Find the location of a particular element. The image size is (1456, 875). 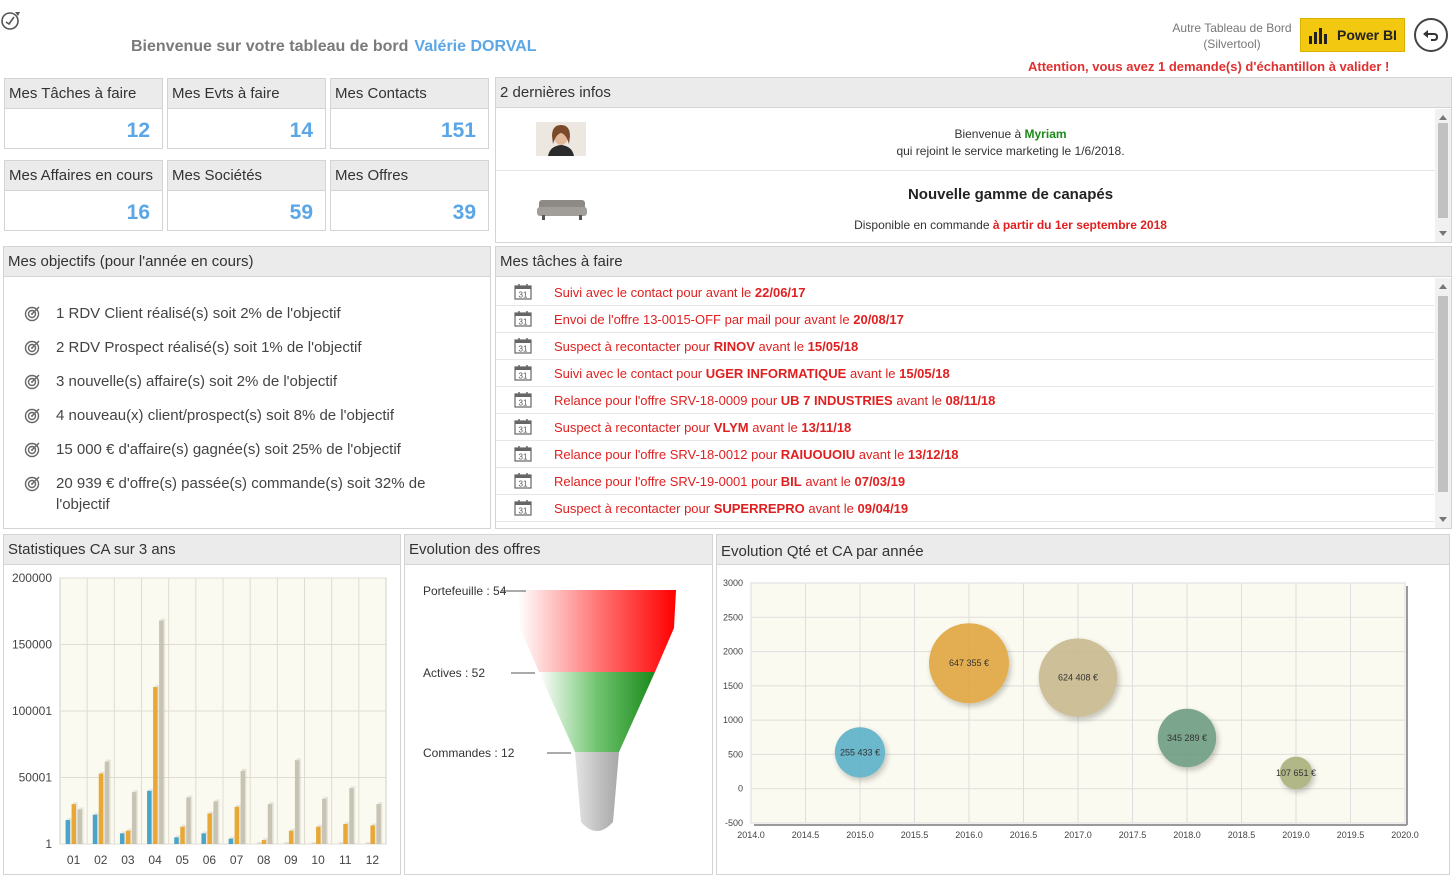

tile-companies: Mes Sociétés 59 is located at coordinates (246, 195).